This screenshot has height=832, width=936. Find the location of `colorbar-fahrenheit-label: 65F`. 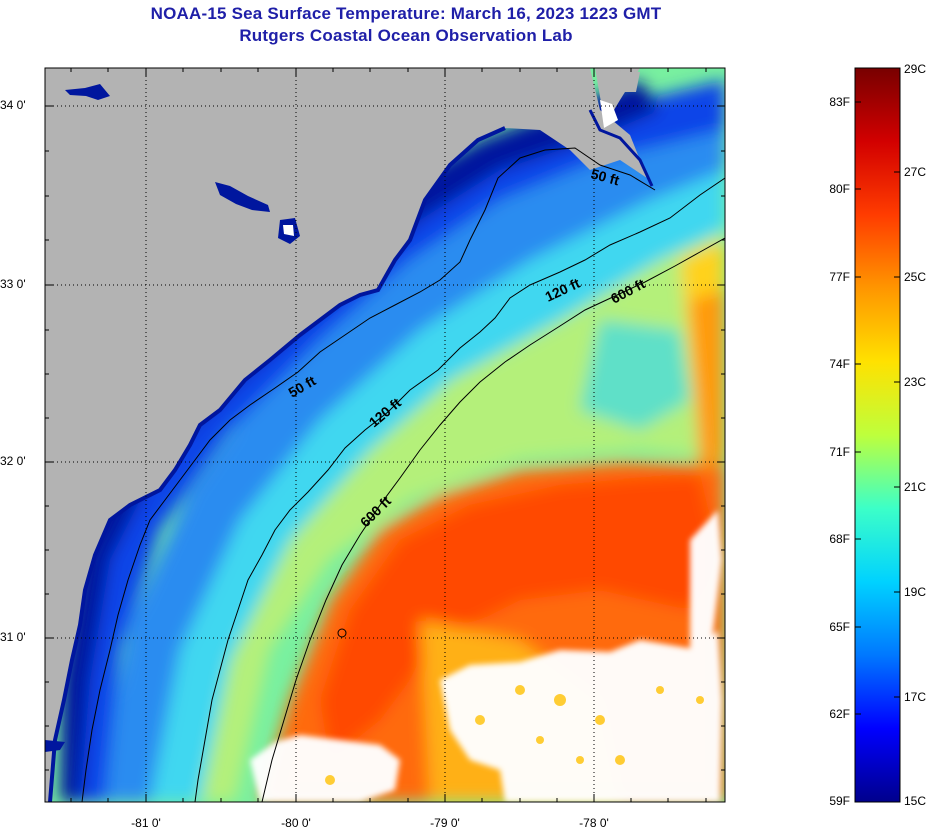

colorbar-fahrenheit-label: 65F is located at coordinates (839, 627).